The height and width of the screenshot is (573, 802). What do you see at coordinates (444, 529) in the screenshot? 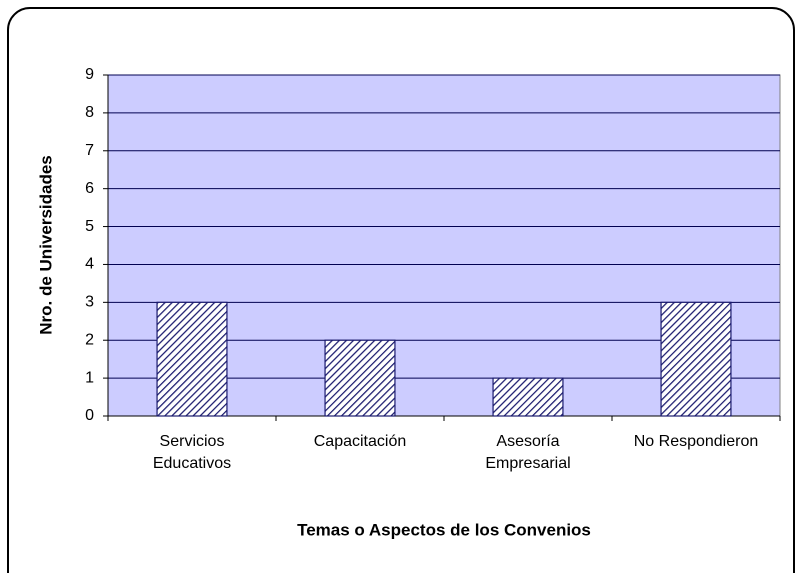
I see `x-axis-title: Temas o Aspectos de los Convenios` at bounding box center [444, 529].